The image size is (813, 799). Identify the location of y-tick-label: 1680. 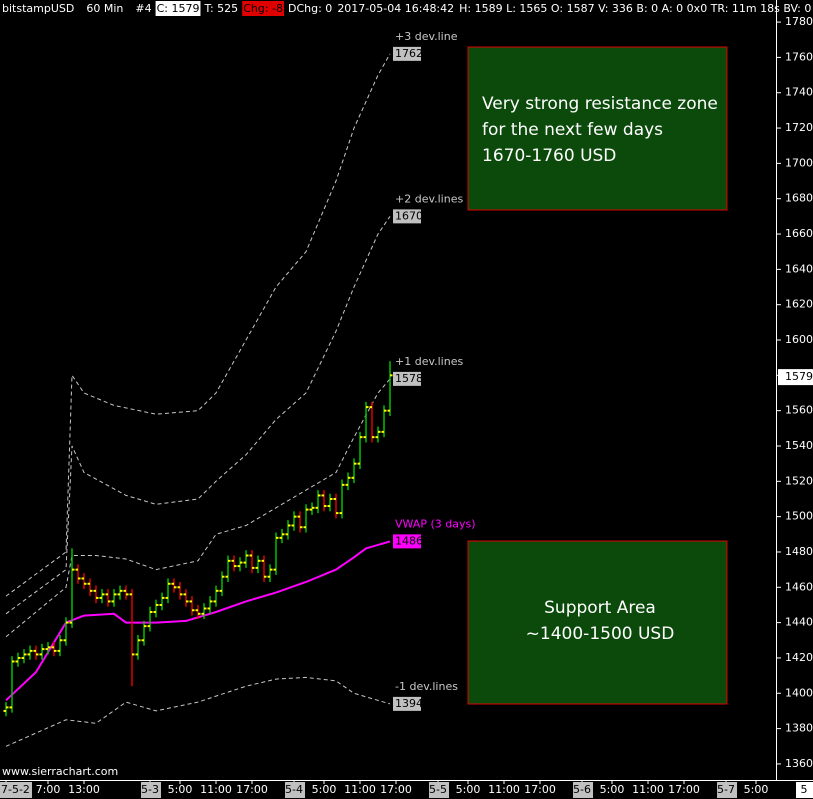
(799, 198).